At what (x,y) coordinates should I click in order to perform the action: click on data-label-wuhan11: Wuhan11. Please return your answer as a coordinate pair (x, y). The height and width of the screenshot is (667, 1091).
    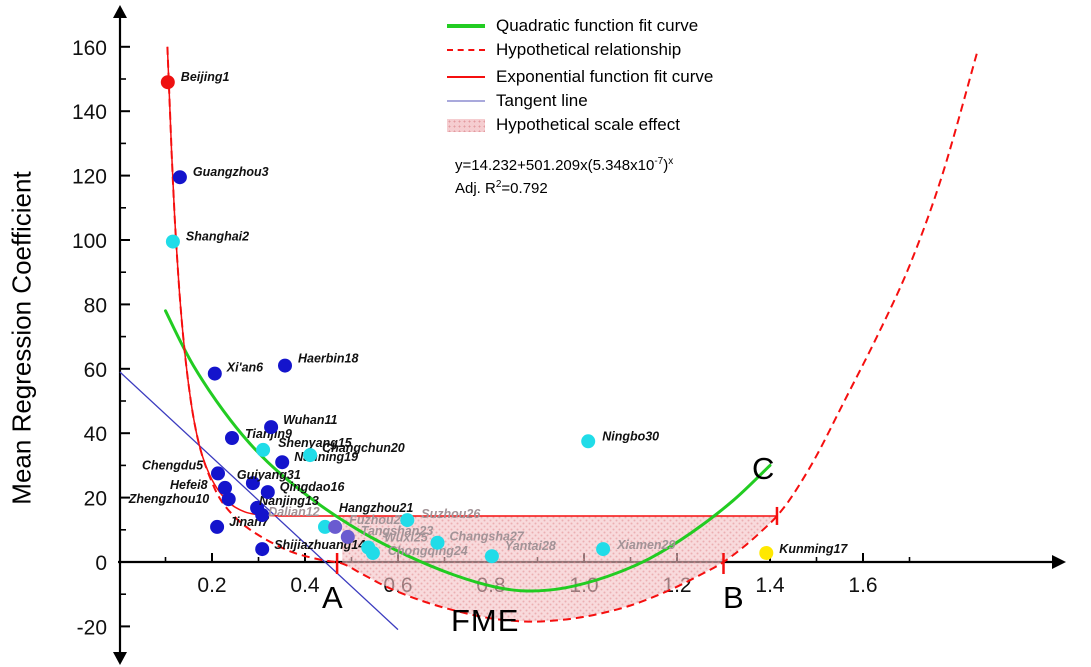
    Looking at the image, I should click on (310, 420).